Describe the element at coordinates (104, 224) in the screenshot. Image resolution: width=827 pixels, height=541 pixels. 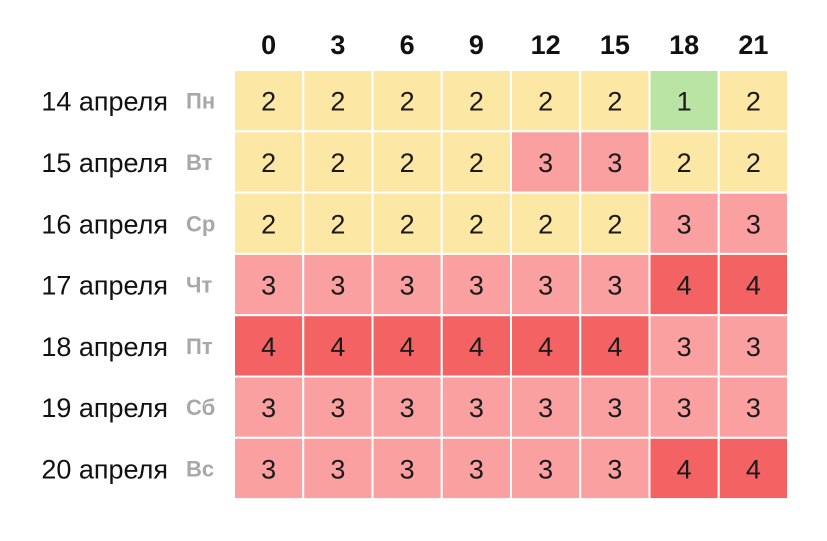
I see `row-date-label: 16 апреля` at that location.